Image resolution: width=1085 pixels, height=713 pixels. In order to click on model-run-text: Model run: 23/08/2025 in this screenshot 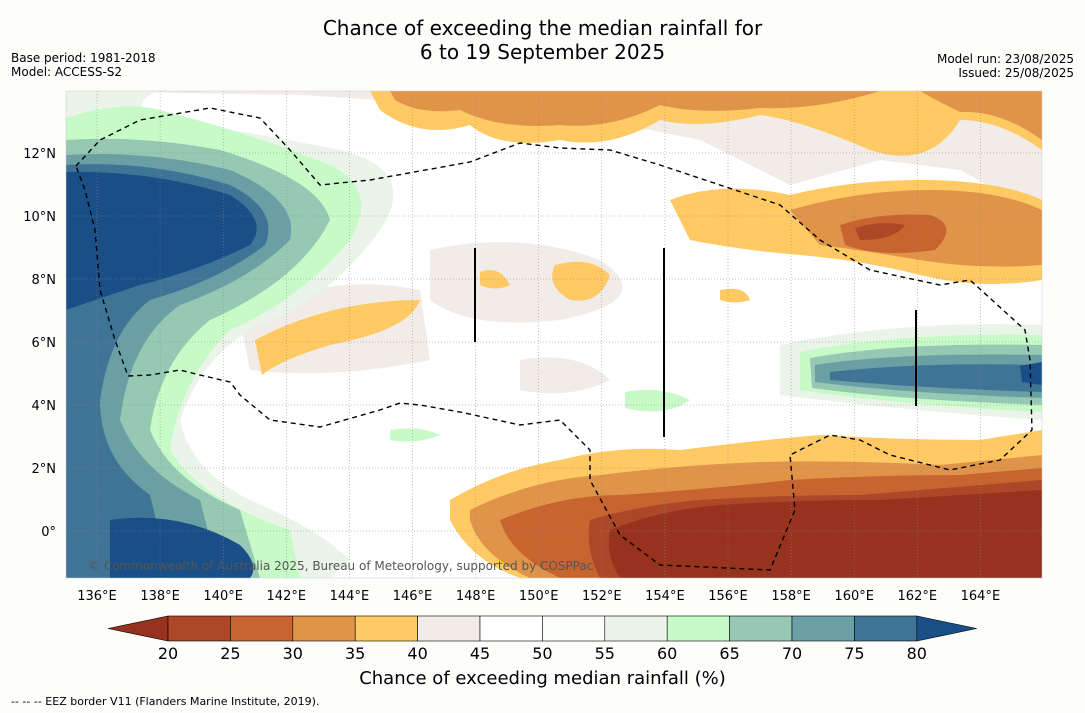, I will do `click(1005, 59)`.